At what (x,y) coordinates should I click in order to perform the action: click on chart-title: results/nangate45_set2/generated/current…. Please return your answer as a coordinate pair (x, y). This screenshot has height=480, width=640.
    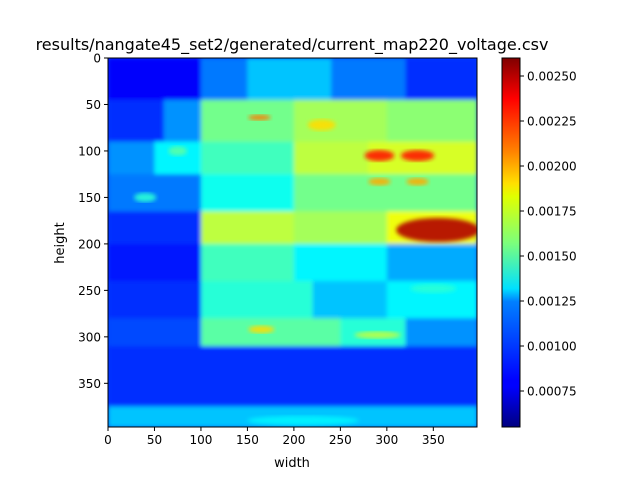
    Looking at the image, I should click on (292, 45).